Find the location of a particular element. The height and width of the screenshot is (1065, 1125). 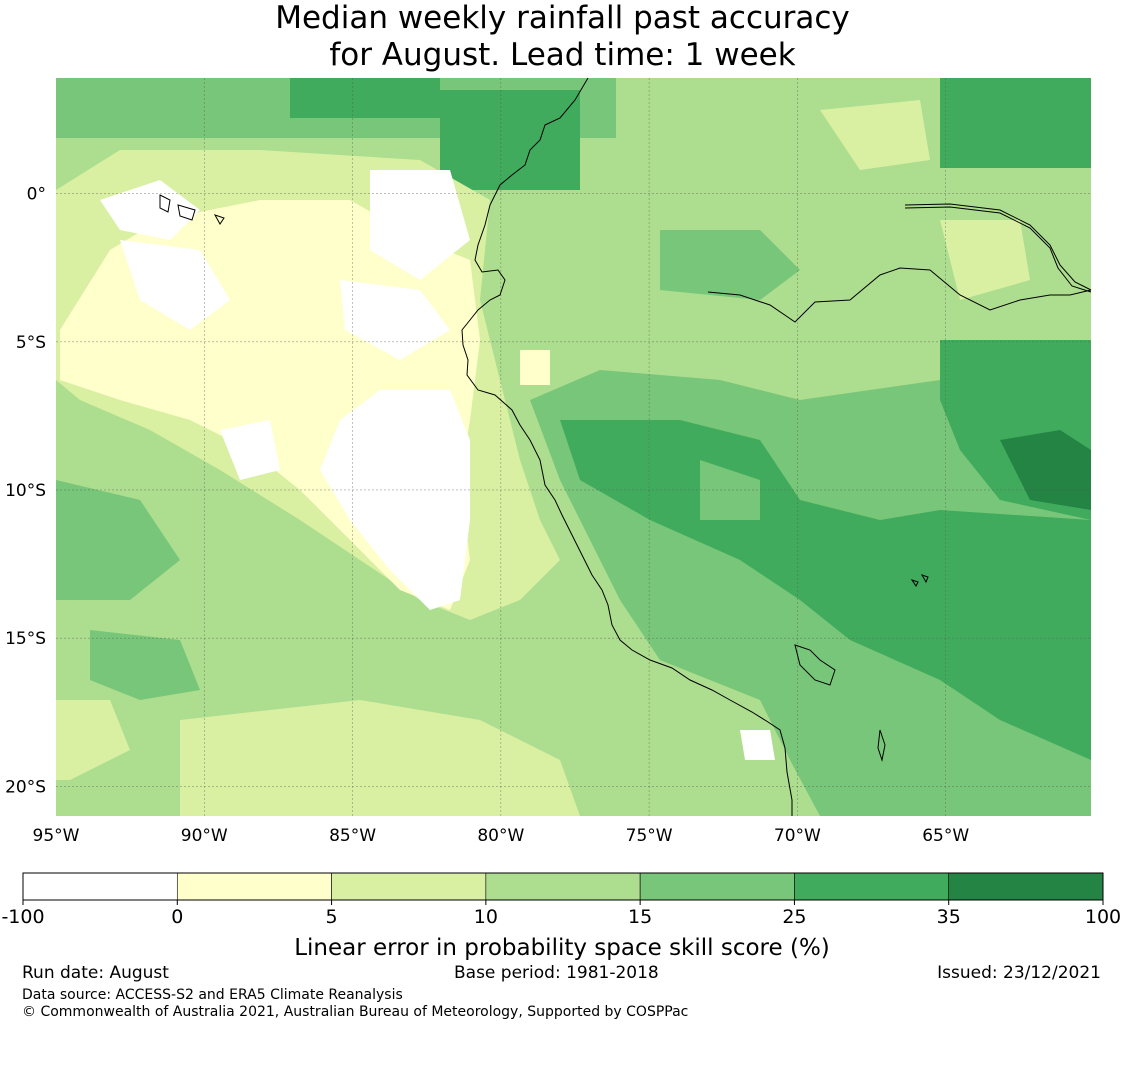

colorbar-tick-labels: -100 0 5 10 15 25 35 100 is located at coordinates (561, 914).